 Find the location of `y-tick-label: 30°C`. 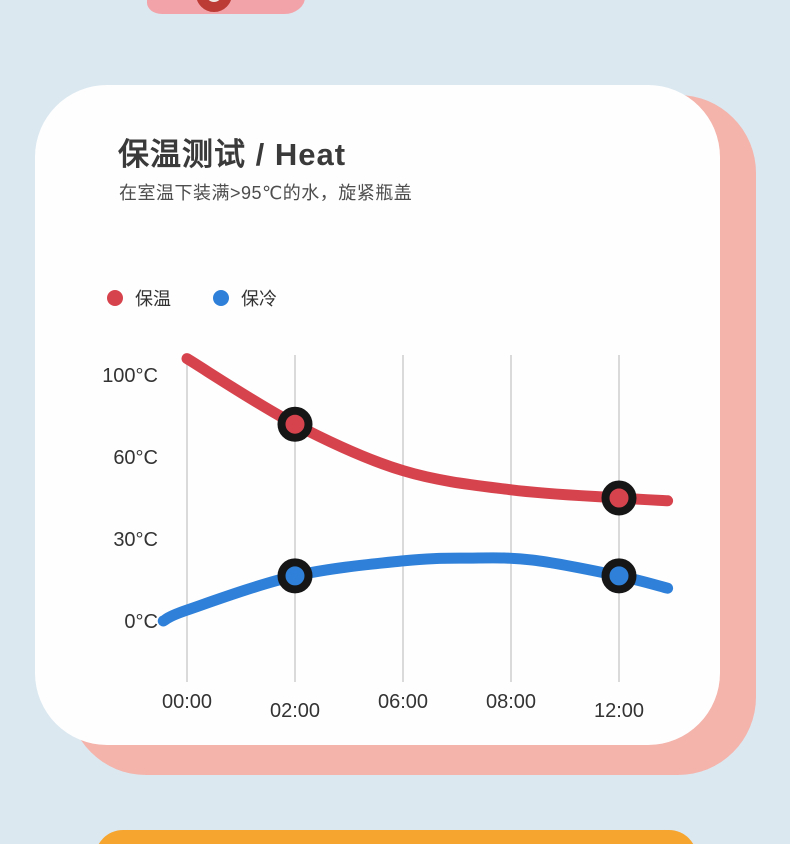

y-tick-label: 30°C is located at coordinates (135, 540).